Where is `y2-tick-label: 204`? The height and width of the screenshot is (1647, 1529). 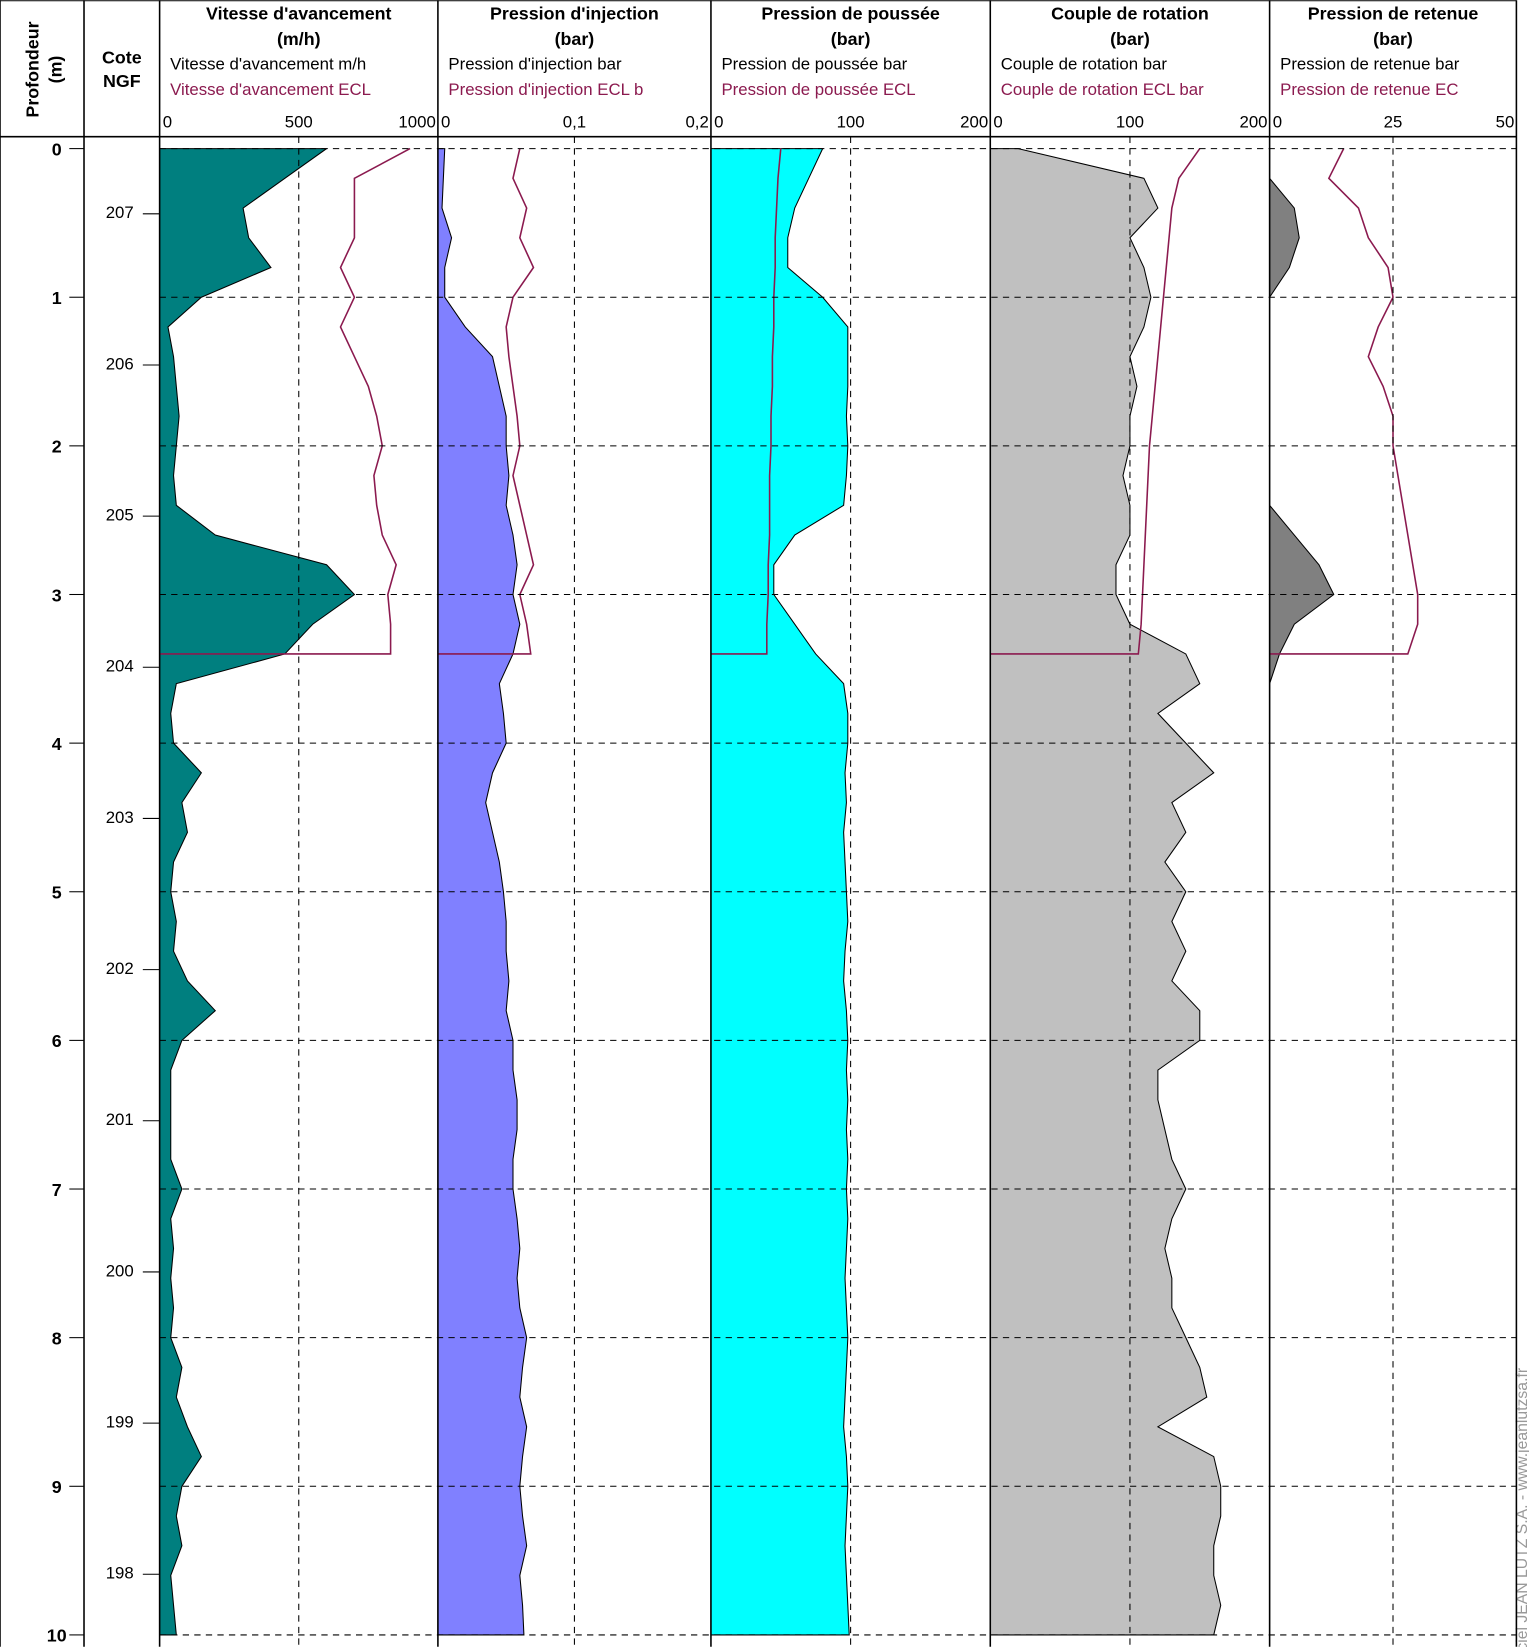
y2-tick-label: 204 is located at coordinates (120, 666).